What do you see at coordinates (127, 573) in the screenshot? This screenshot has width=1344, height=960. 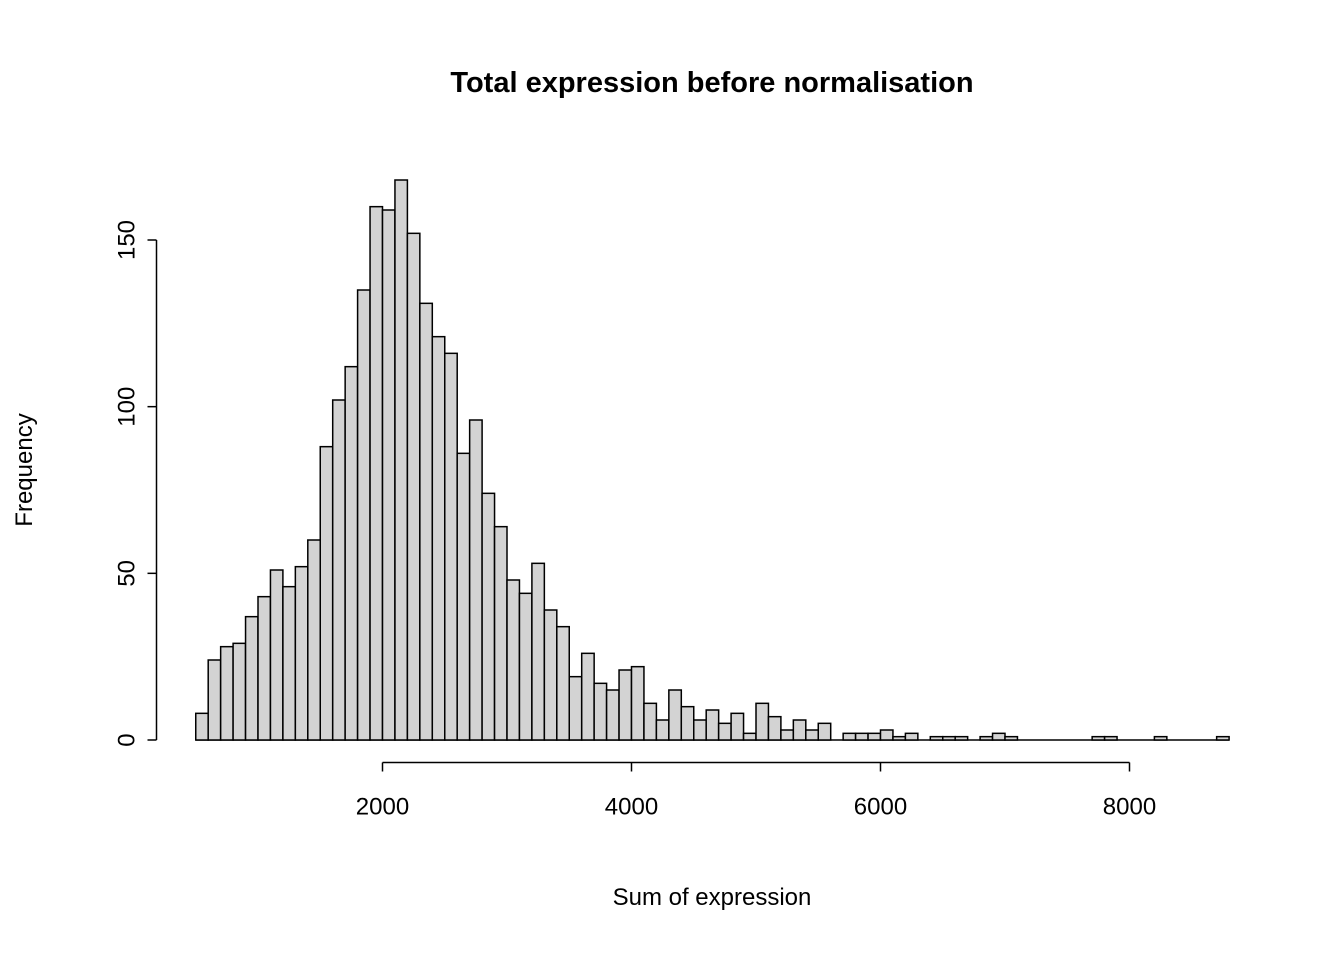 I see `y-tick-label: 50` at bounding box center [127, 573].